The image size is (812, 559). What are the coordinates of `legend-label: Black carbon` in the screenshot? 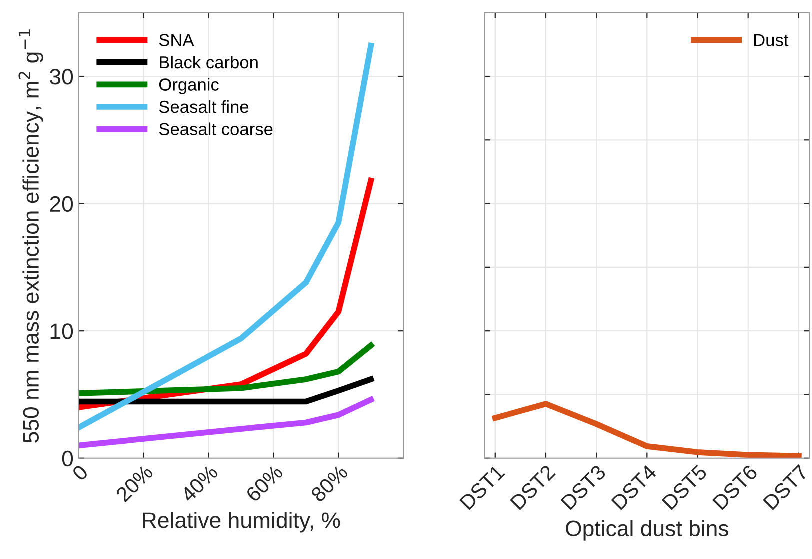 It's located at (209, 62).